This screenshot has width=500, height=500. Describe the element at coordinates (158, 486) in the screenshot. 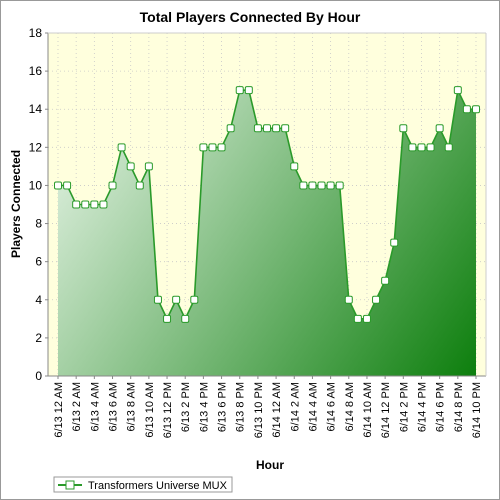

I see `legend-label: Transformers Universe MUX` at that location.